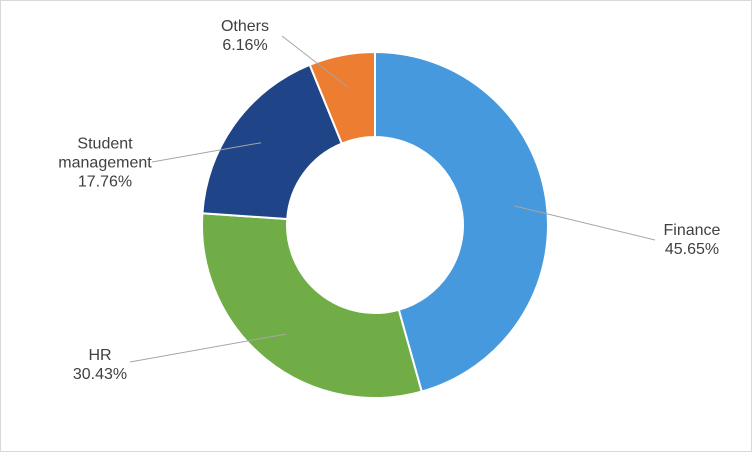 This screenshot has width=752, height=452. What do you see at coordinates (105, 153) in the screenshot?
I see `category-label: Student management` at bounding box center [105, 153].